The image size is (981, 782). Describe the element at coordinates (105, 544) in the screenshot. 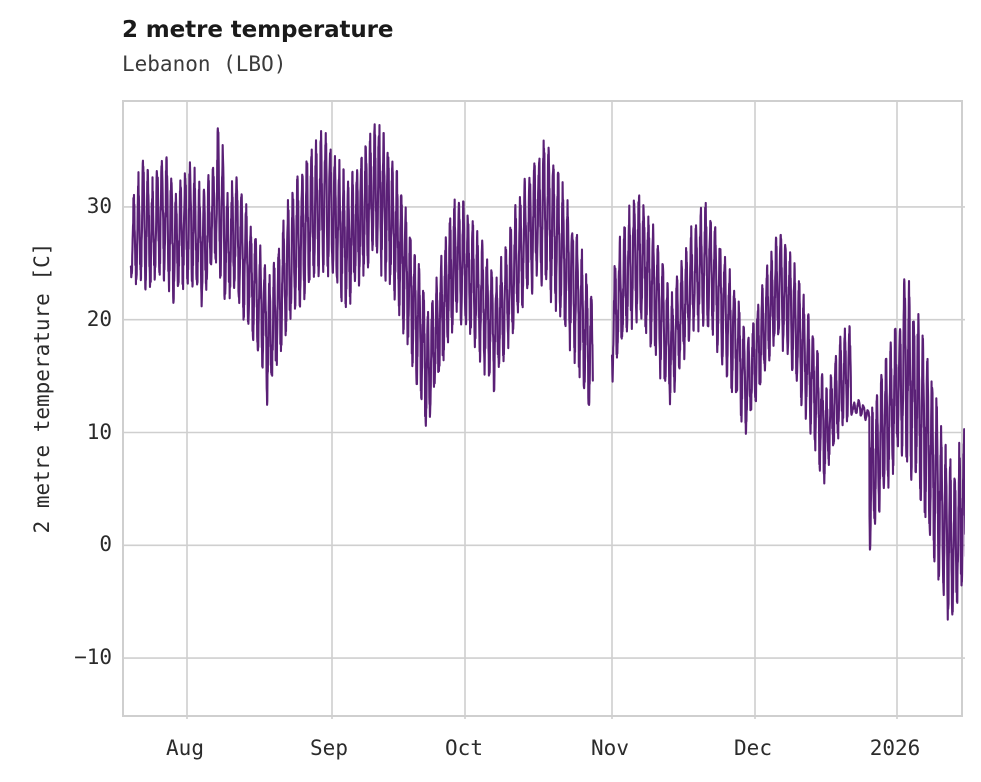

I see `y-tick-0: 0` at that location.